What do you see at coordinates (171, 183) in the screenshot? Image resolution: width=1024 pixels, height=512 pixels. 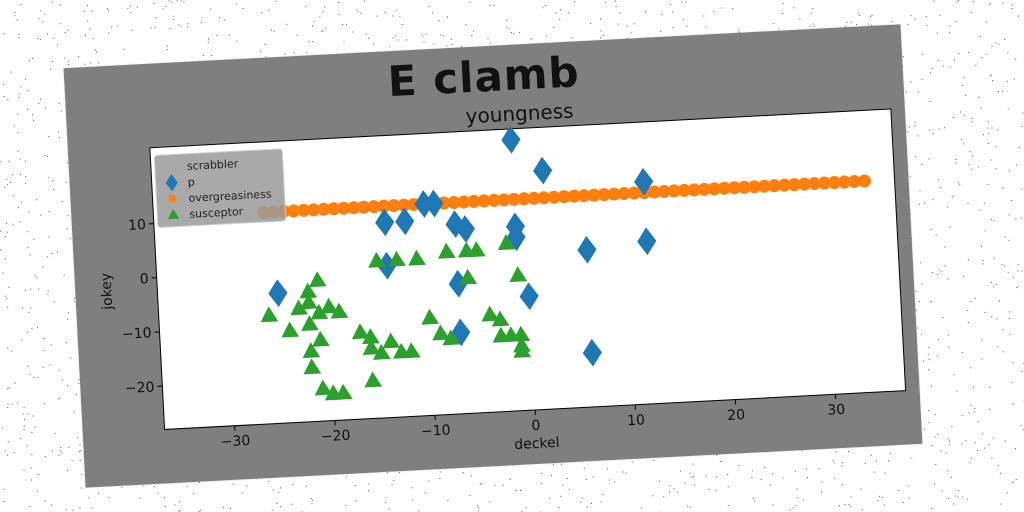 I see `legend-marker-p` at bounding box center [171, 183].